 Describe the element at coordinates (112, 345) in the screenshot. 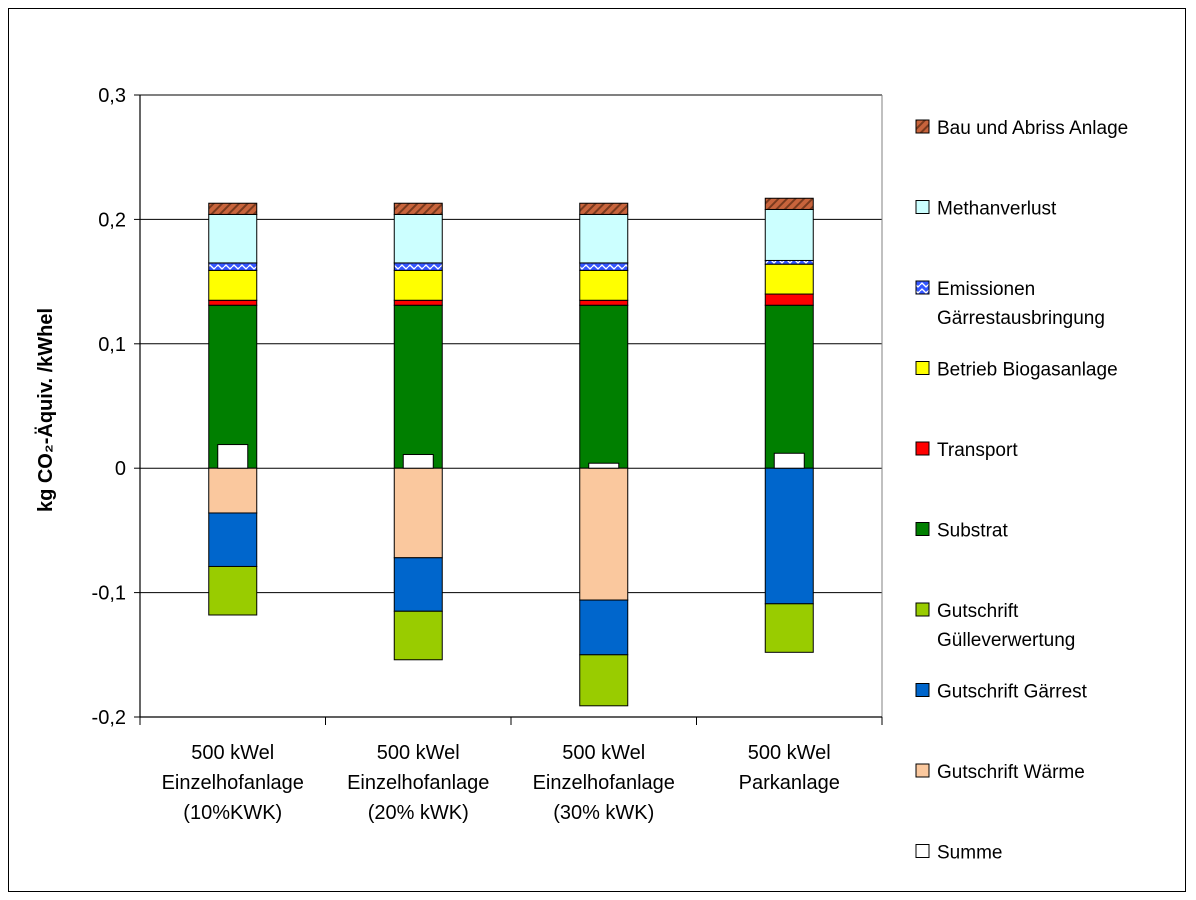

I see `y-tick-label: 0,1` at that location.